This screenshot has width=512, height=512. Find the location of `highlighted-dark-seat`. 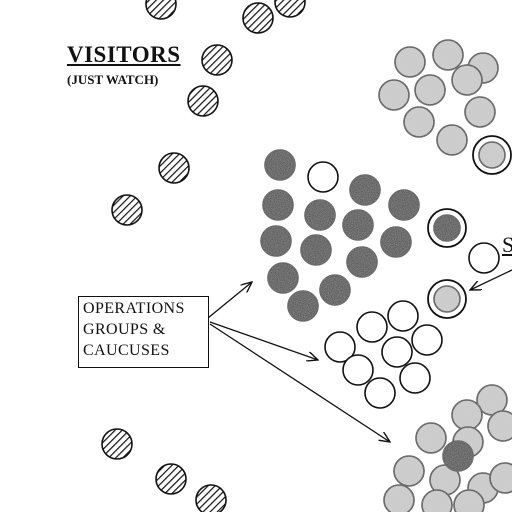

highlighted-dark-seat is located at coordinates (447, 228).